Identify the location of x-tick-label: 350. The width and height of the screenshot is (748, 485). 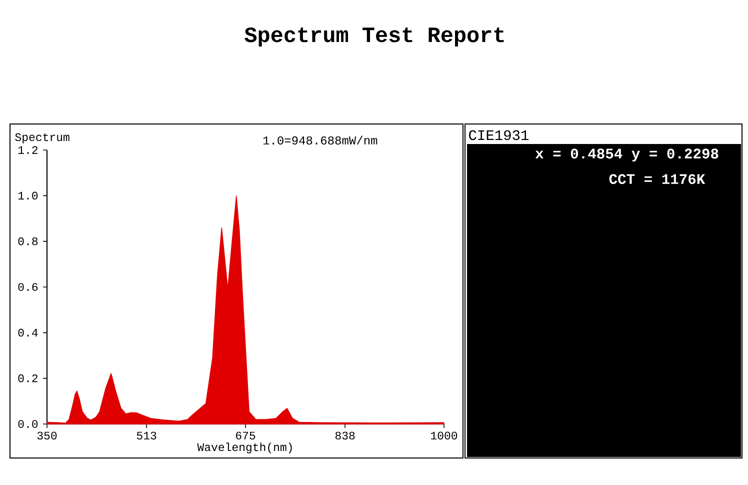
(47, 436).